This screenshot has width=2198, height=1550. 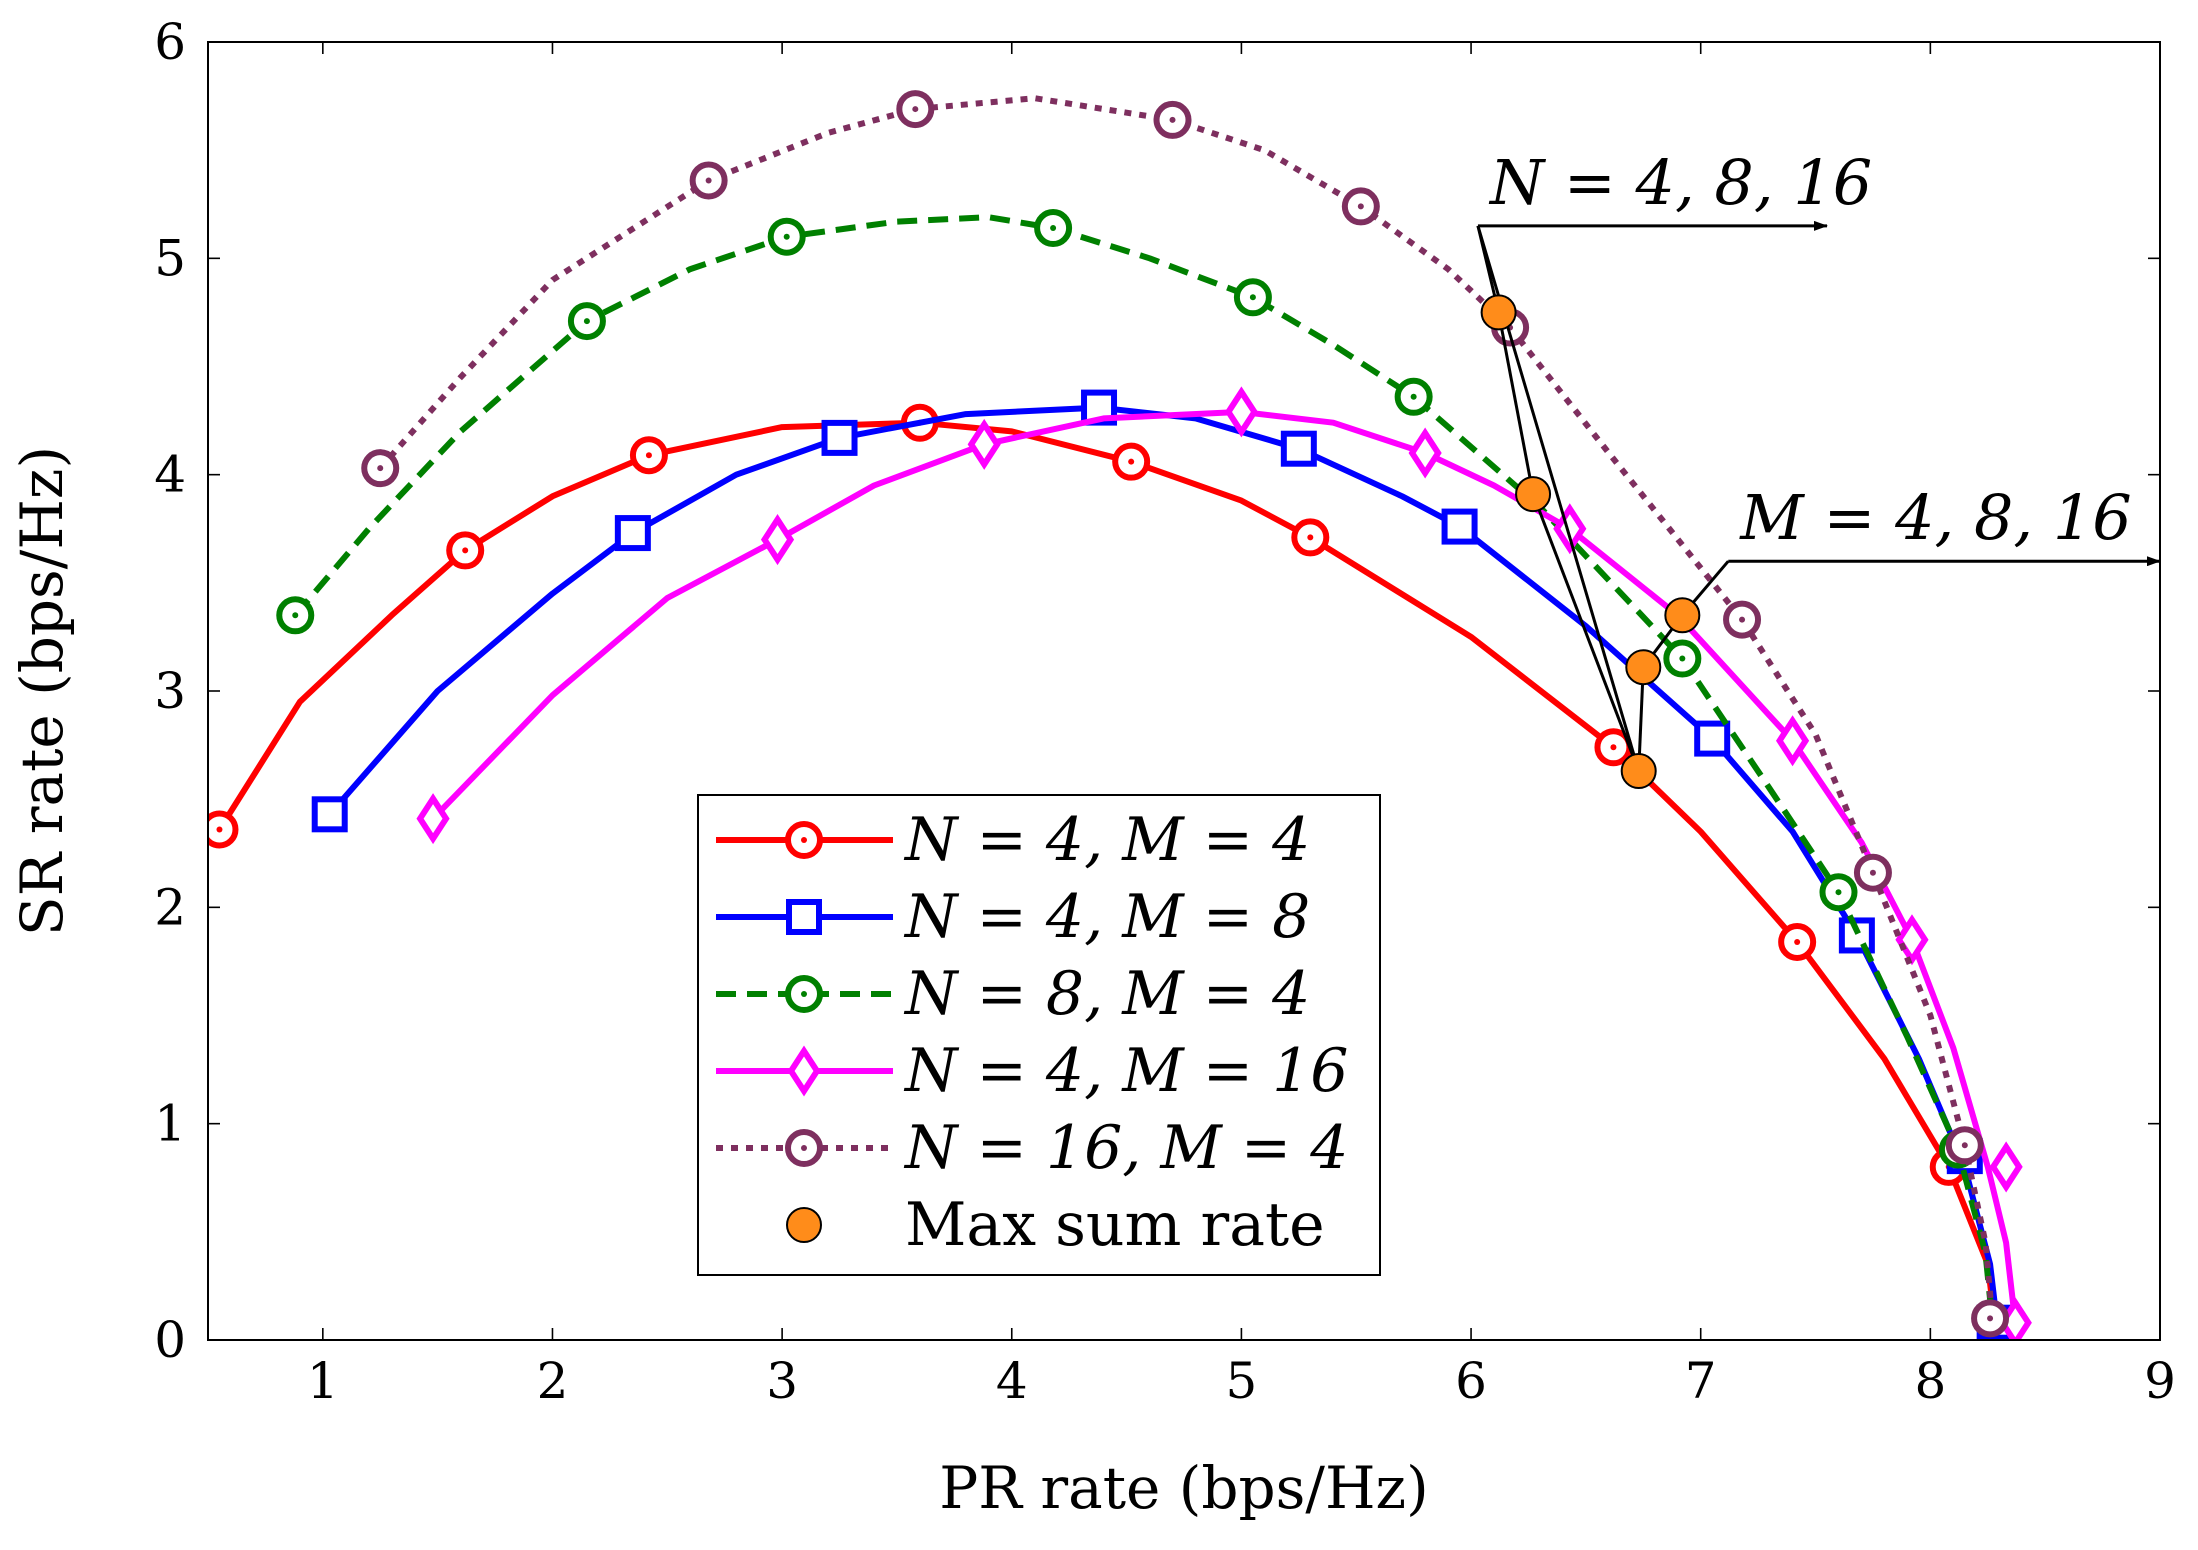 What do you see at coordinates (553, 1381) in the screenshot?
I see `x-tick-label: 2` at bounding box center [553, 1381].